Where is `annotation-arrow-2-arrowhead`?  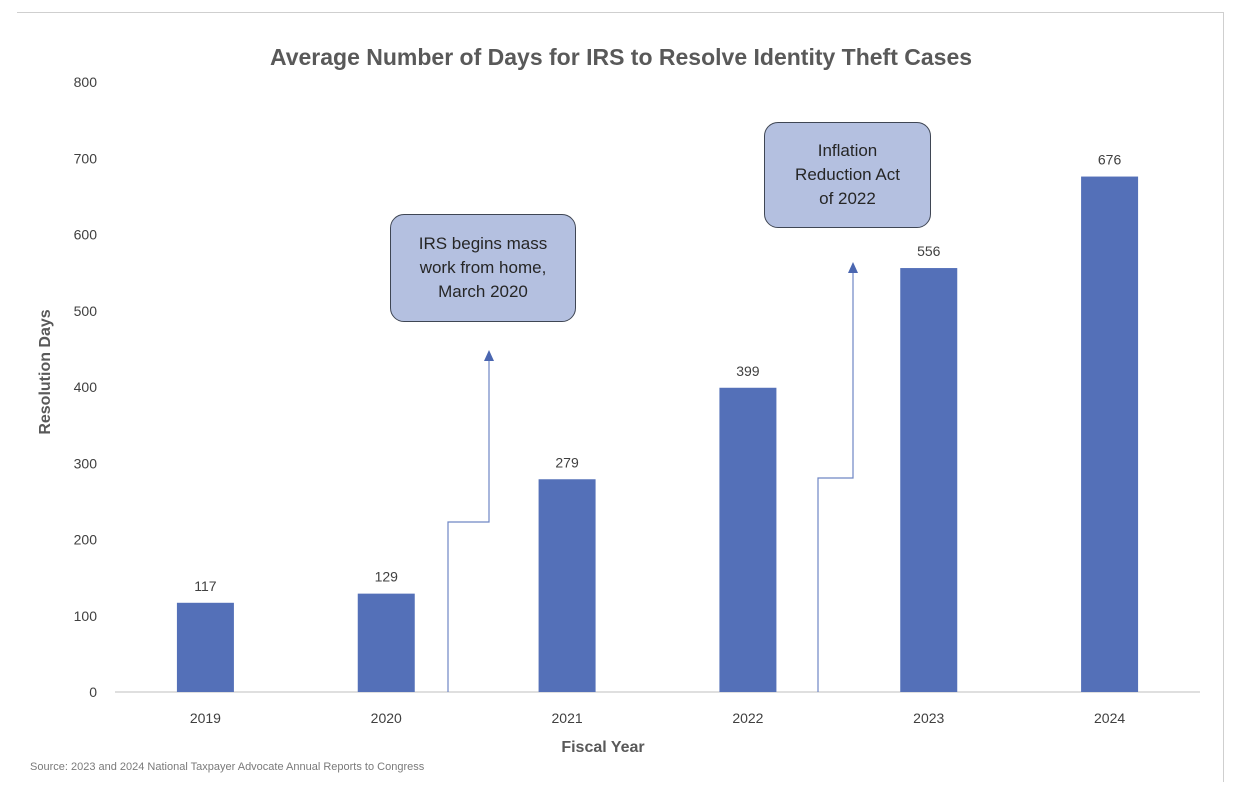 annotation-arrow-2-arrowhead is located at coordinates (853, 267).